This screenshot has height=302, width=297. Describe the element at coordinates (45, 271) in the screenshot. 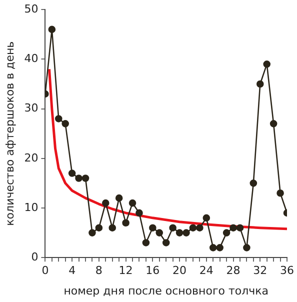

I see `x-tick-label: 0` at that location.